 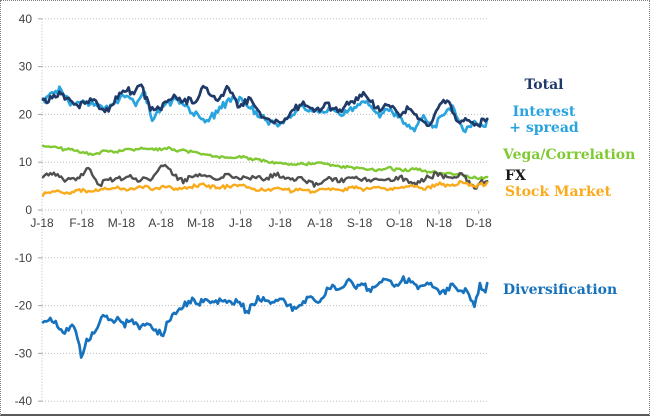 What do you see at coordinates (26, 162) in the screenshot?
I see `y-axis-label: 10` at bounding box center [26, 162].